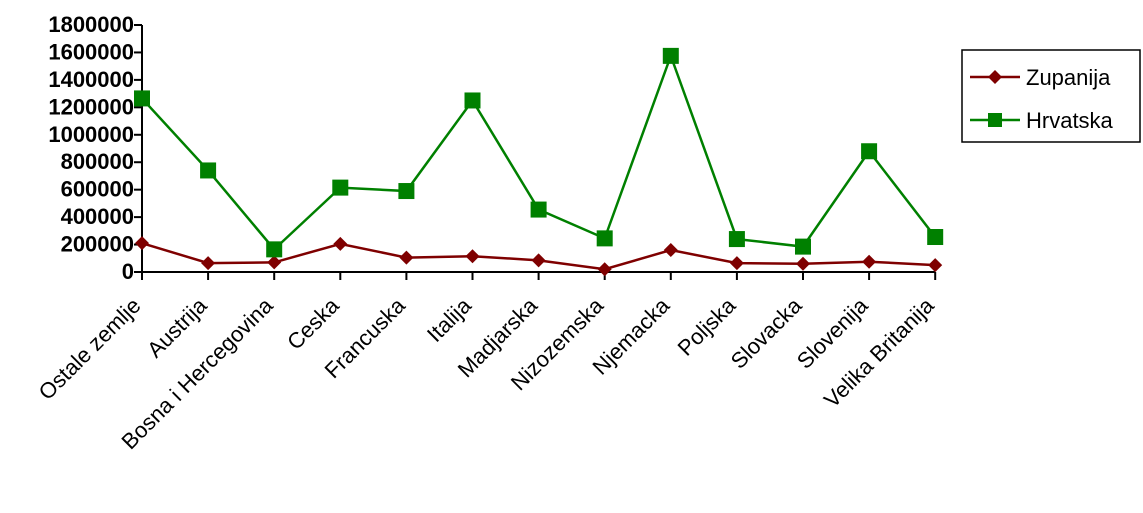 The height and width of the screenshot is (513, 1143). Describe the element at coordinates (449, 319) in the screenshot. I see `x-tick-label: Italija` at that location.